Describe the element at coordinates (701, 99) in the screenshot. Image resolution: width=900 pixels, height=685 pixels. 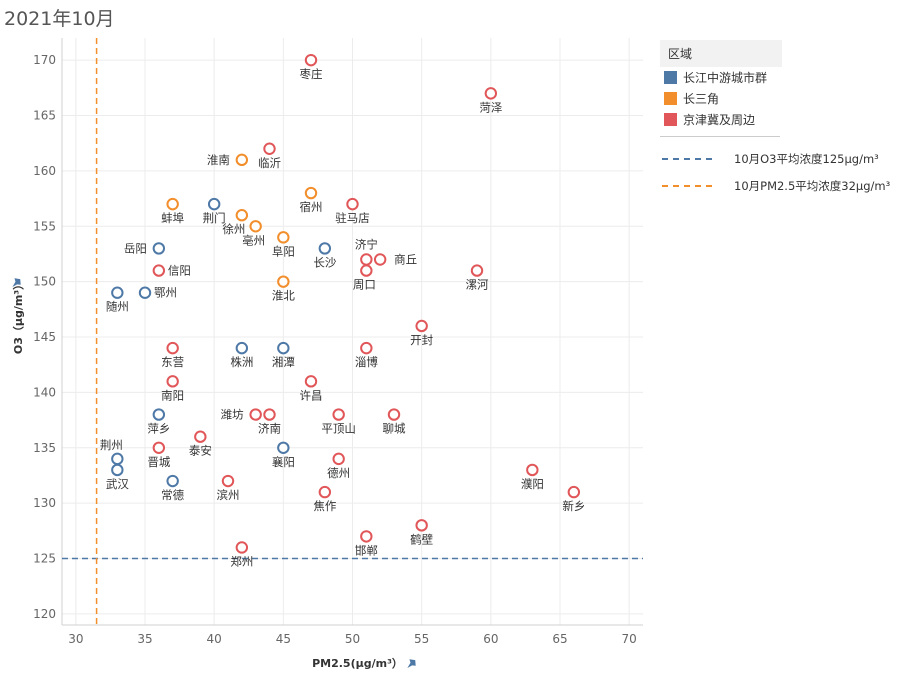
I see `legend-label: 长三角` at that location.